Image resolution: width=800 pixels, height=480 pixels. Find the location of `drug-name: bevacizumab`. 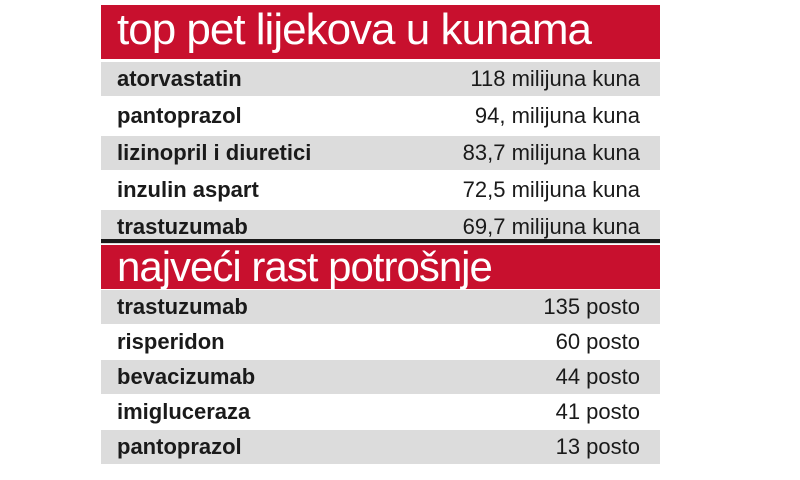

drug-name: bevacizumab is located at coordinates (186, 376).